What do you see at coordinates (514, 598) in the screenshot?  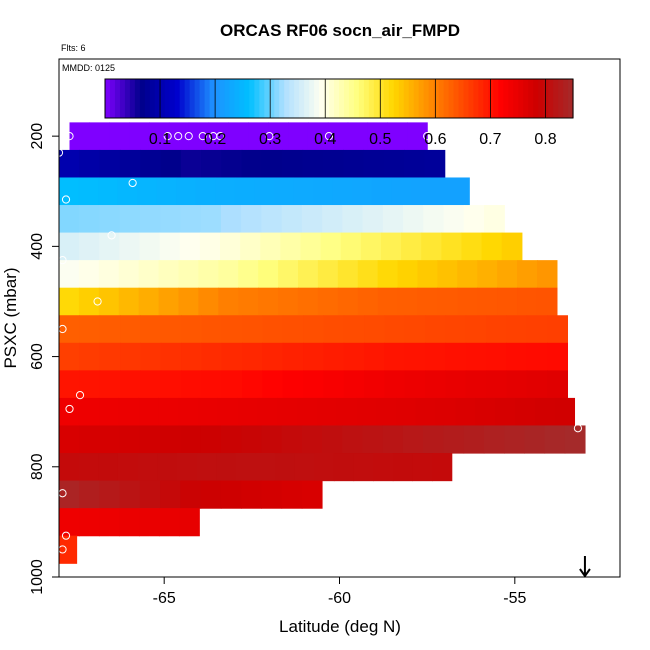 I see `x-tick-label: -55` at bounding box center [514, 598].